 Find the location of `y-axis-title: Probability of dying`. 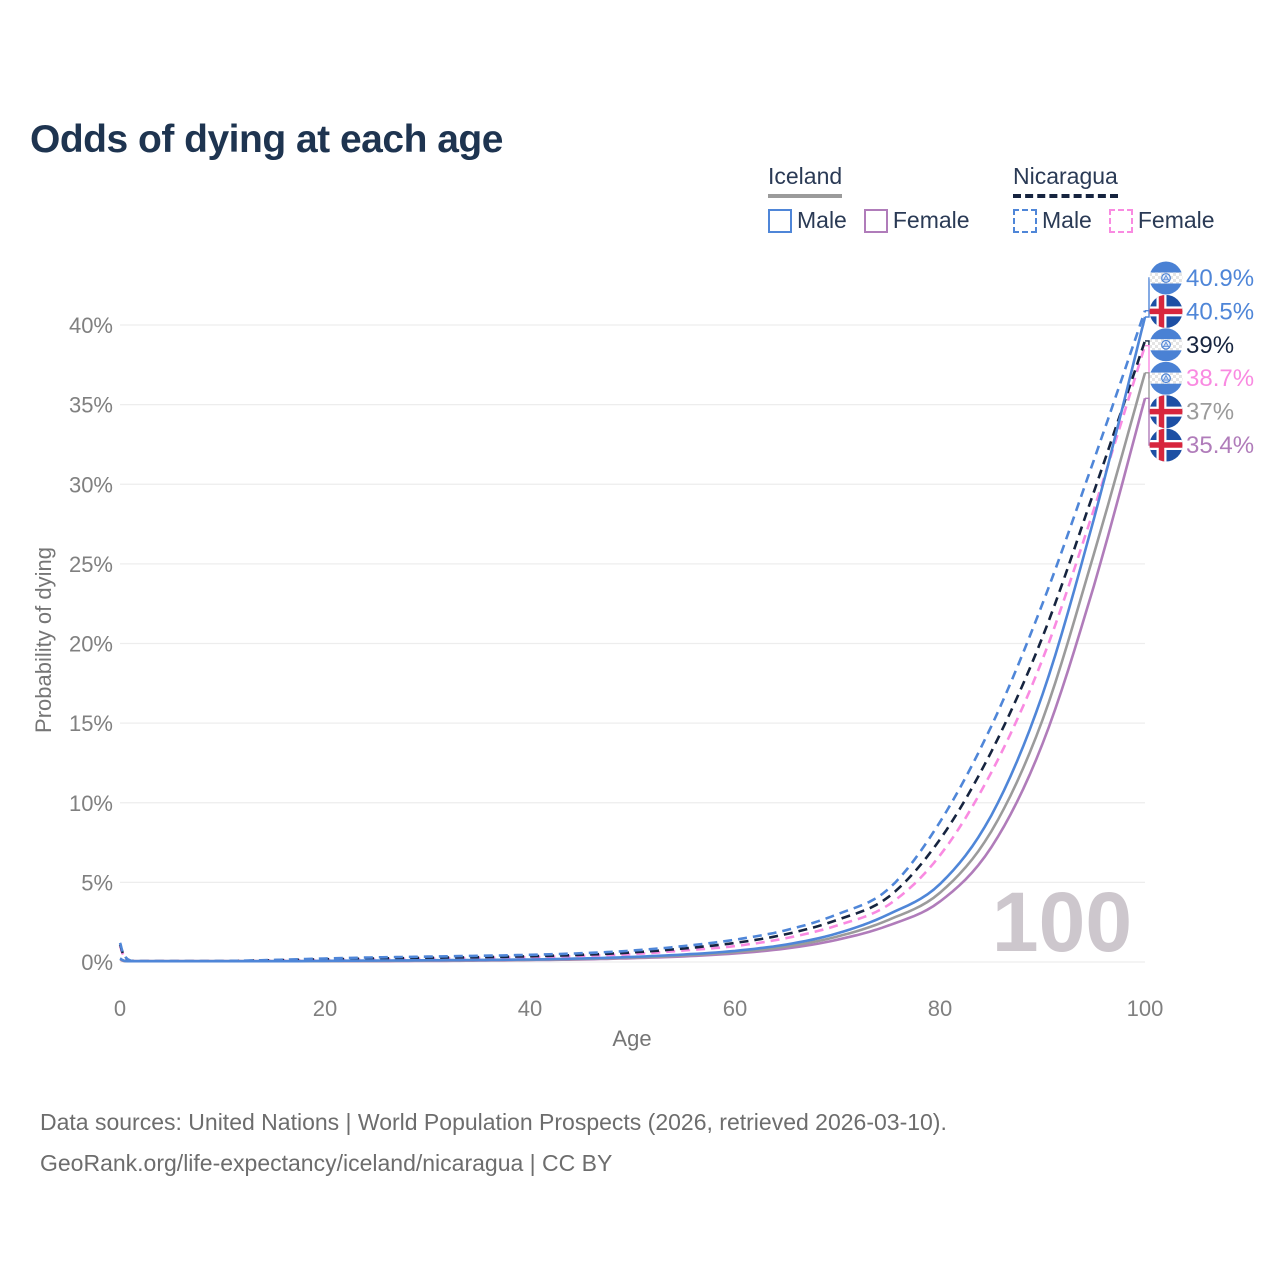

y-axis-title: Probability of dying is located at coordinates (43, 640).